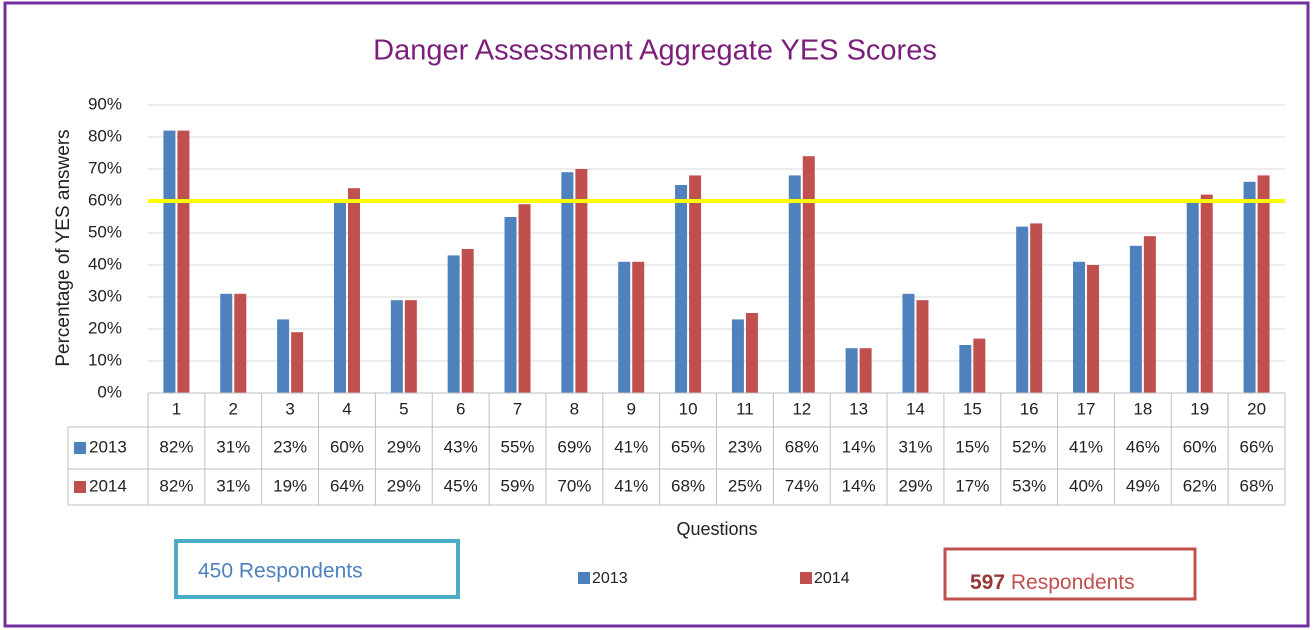  Describe the element at coordinates (461, 485) in the screenshot. I see `data-label: 45%` at that location.